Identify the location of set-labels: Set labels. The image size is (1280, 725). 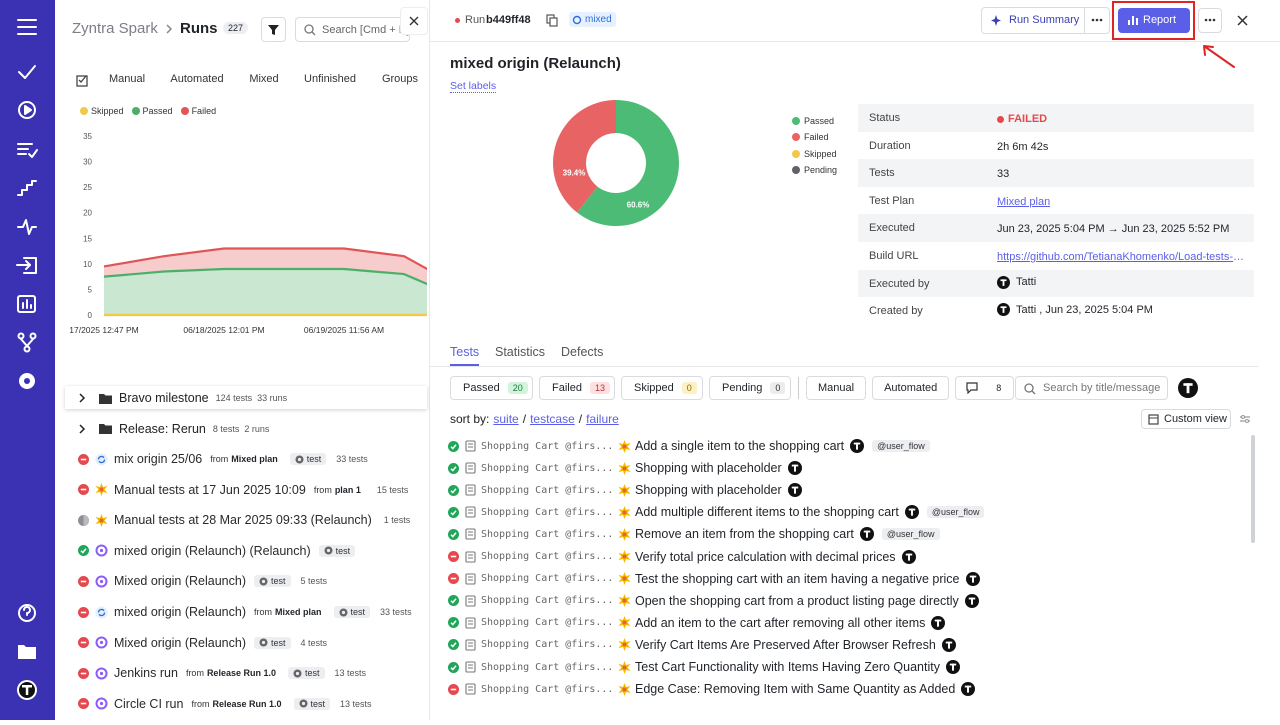
(473, 86).